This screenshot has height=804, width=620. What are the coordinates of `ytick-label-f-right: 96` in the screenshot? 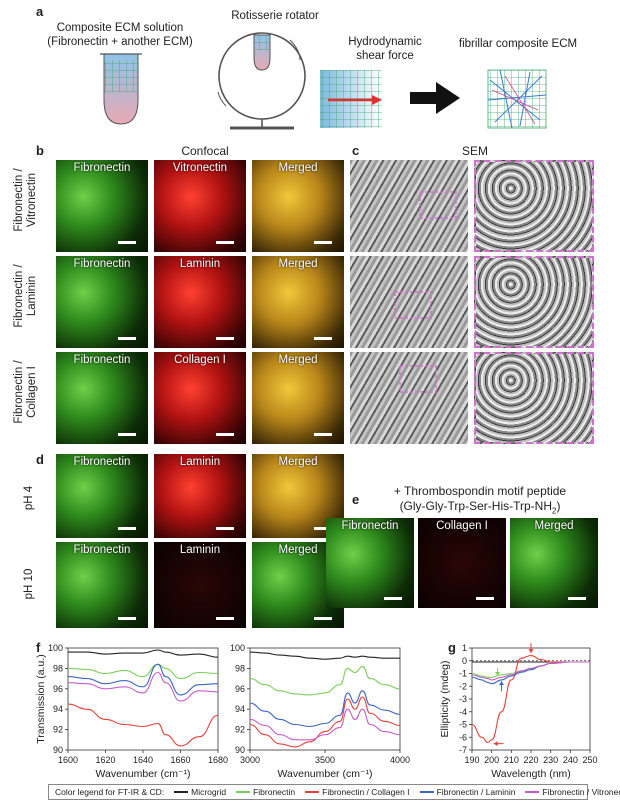 It's located at (240, 689).